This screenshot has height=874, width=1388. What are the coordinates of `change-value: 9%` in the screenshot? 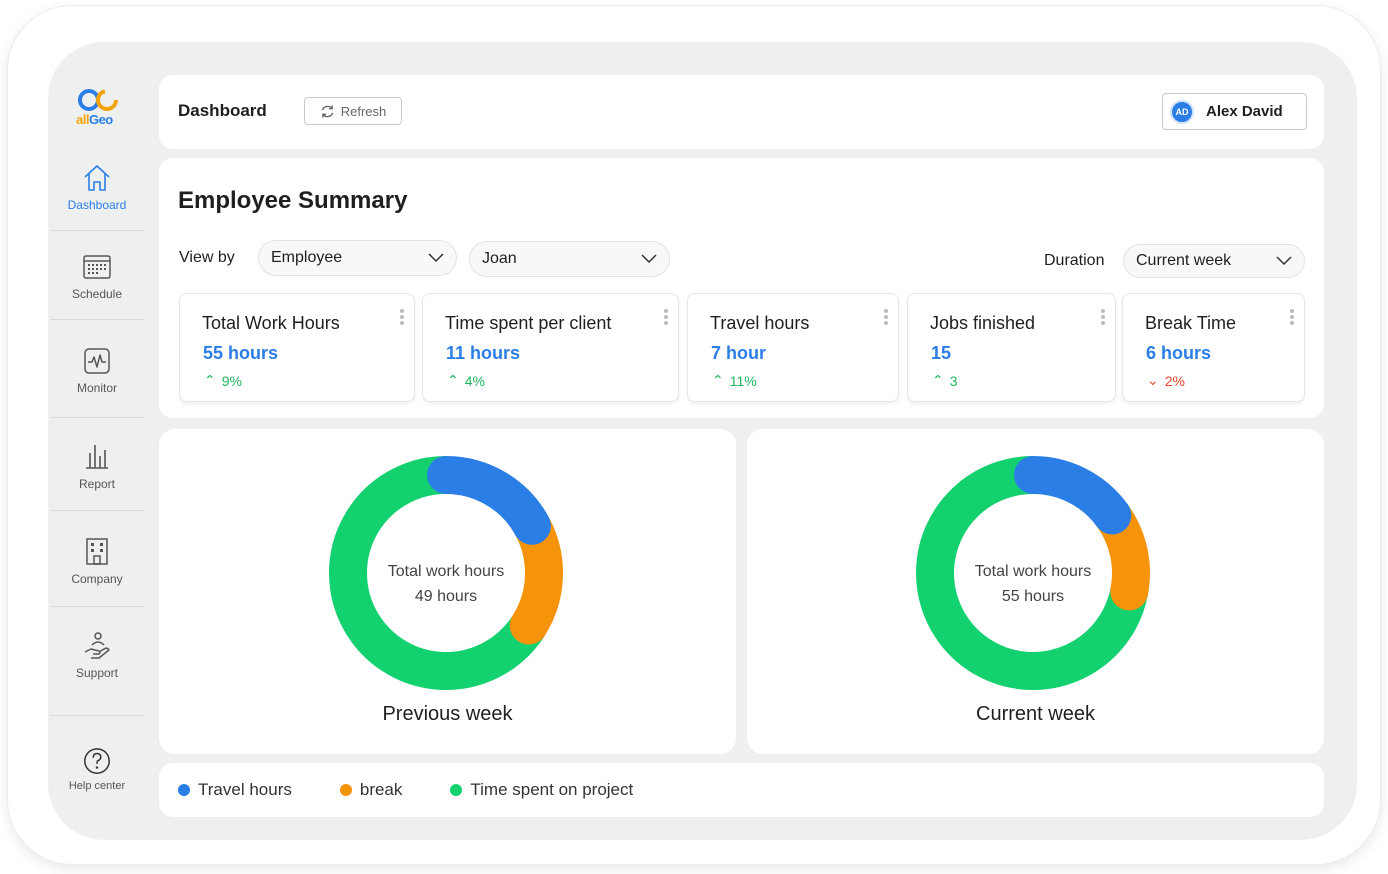 It's located at (231, 380).